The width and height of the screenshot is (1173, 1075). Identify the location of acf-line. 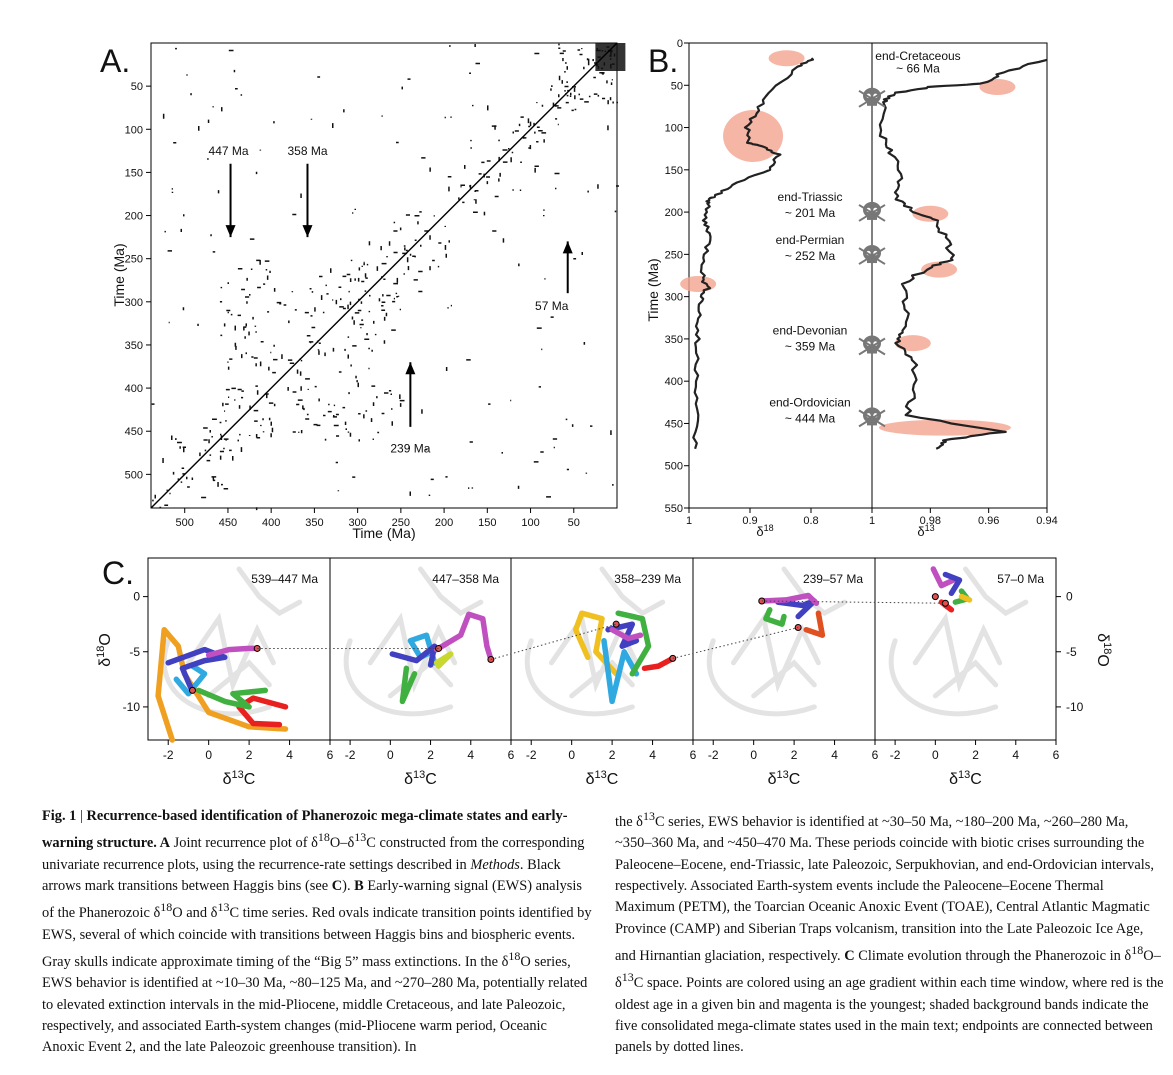
(753, 253).